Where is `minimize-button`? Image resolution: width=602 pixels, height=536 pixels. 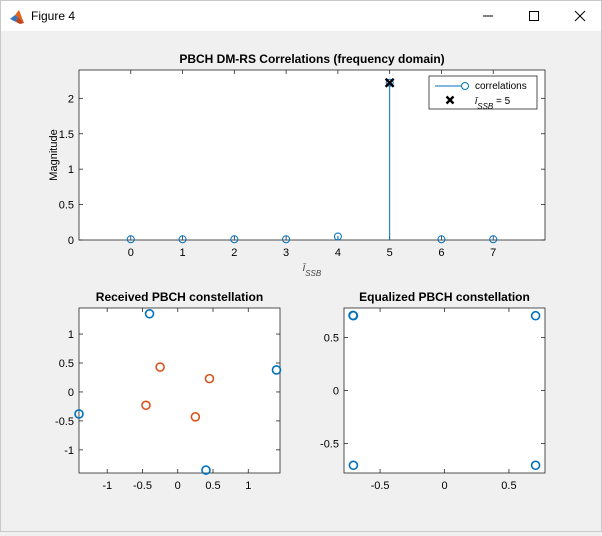 minimize-button is located at coordinates (488, 16).